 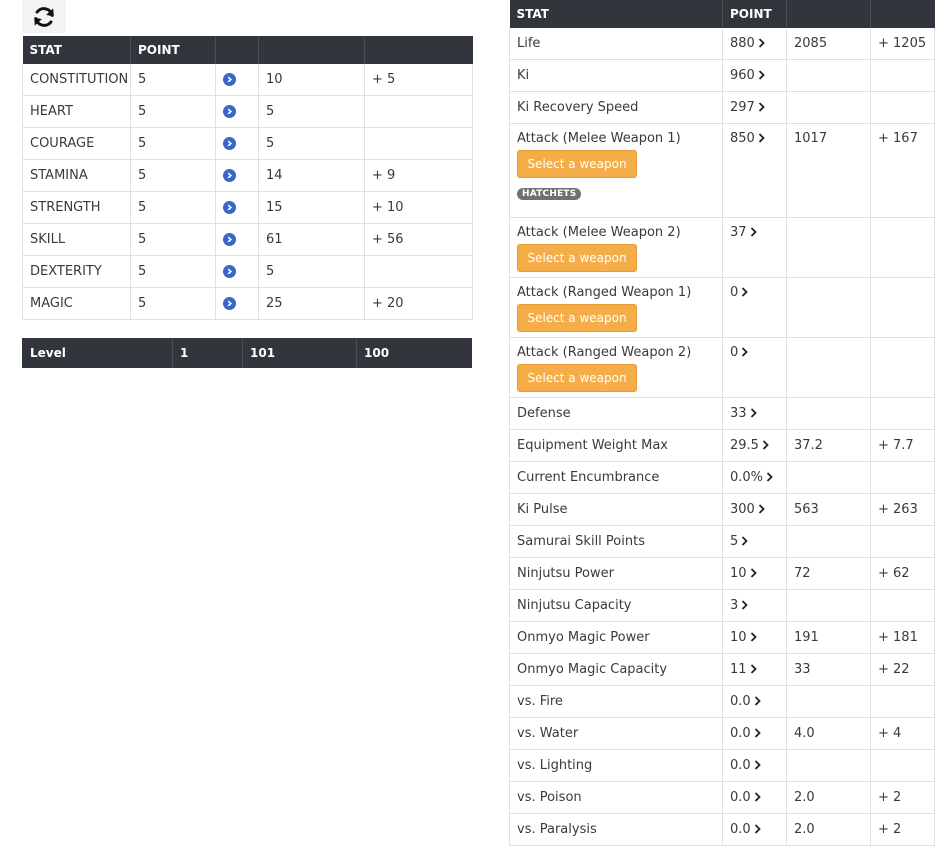 I want to click on refresh-icon, so click(x=44, y=16).